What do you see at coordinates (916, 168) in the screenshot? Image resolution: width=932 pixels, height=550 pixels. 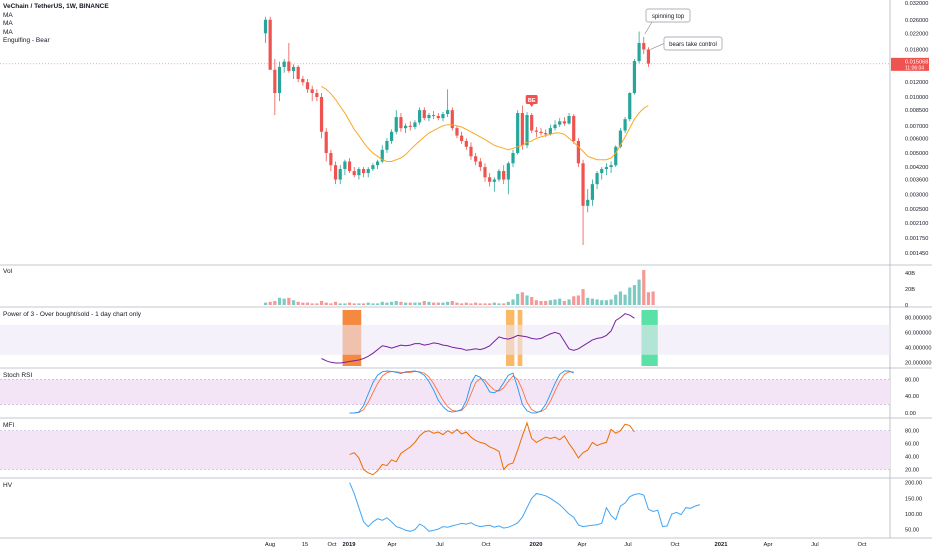 I see `price-tick-label: 0.004200` at bounding box center [916, 168].